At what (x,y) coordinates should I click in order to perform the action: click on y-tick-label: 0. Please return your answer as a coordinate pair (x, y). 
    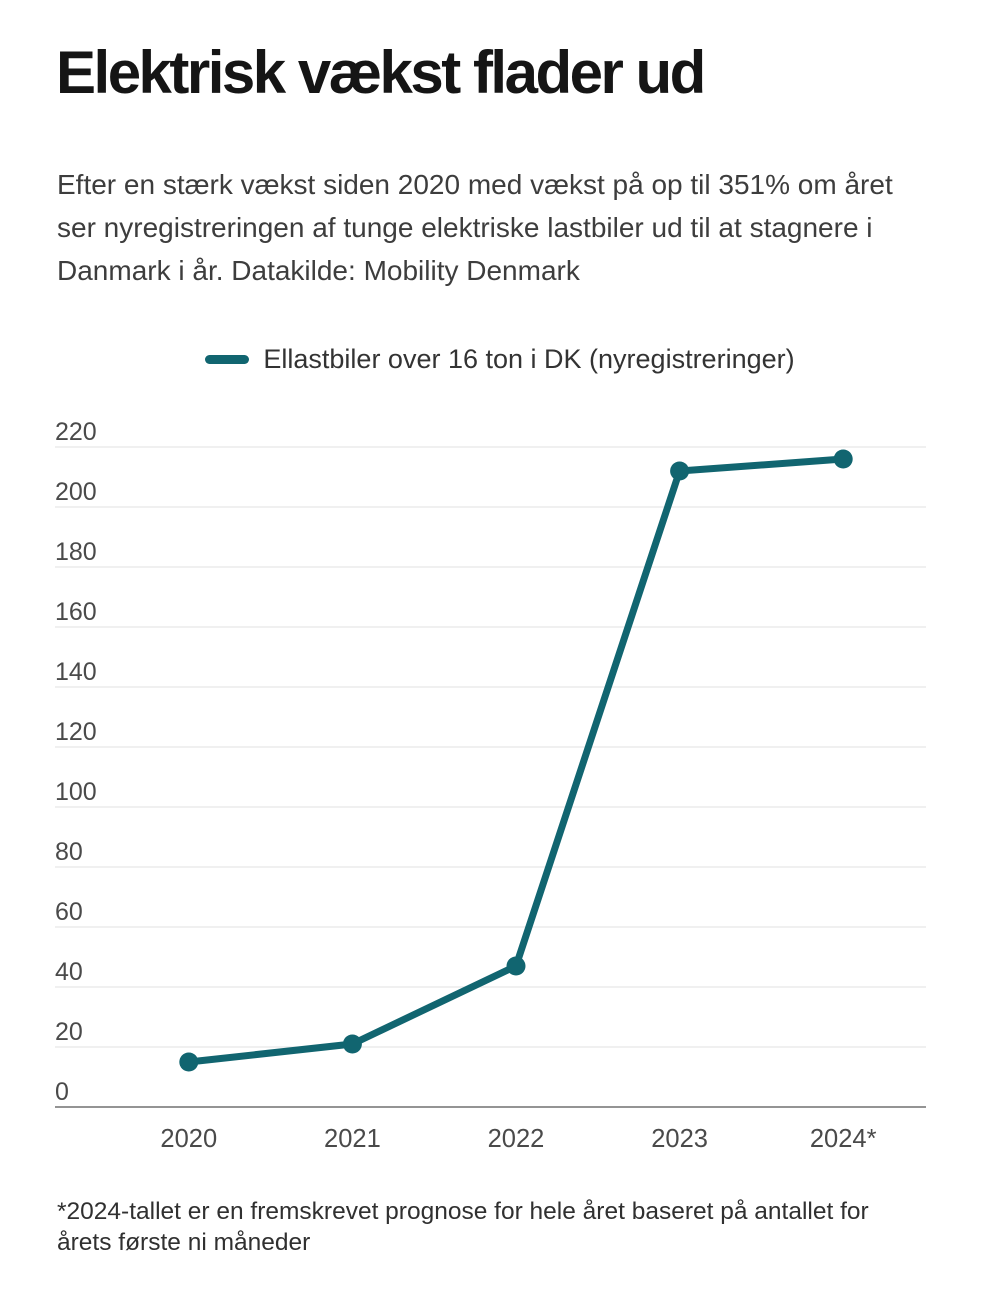
    Looking at the image, I should click on (62, 1092).